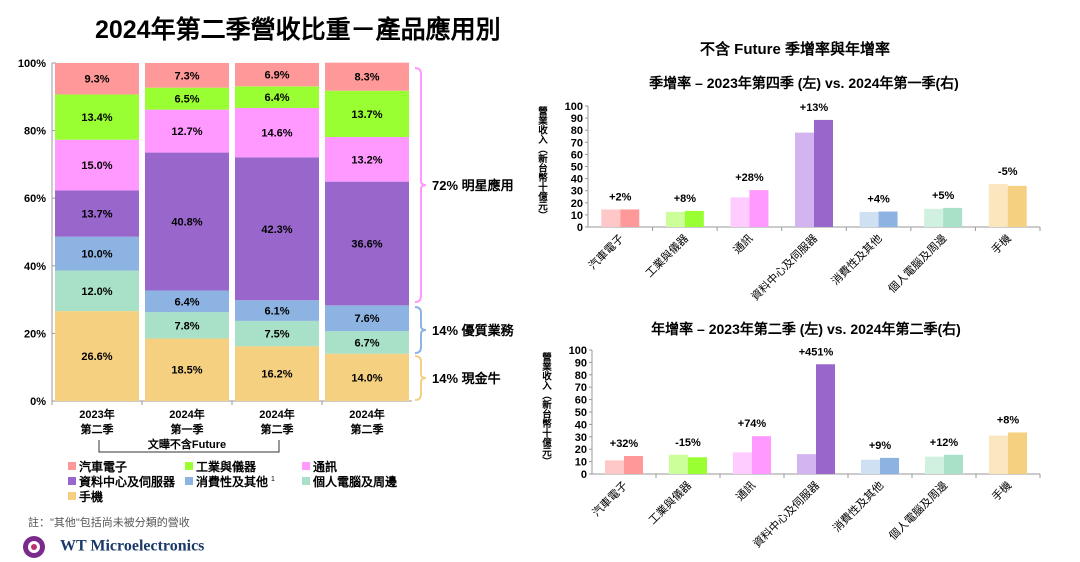  Describe the element at coordinates (473, 330) in the screenshot. I see `segment-annotation: 14% 優質業務` at that location.